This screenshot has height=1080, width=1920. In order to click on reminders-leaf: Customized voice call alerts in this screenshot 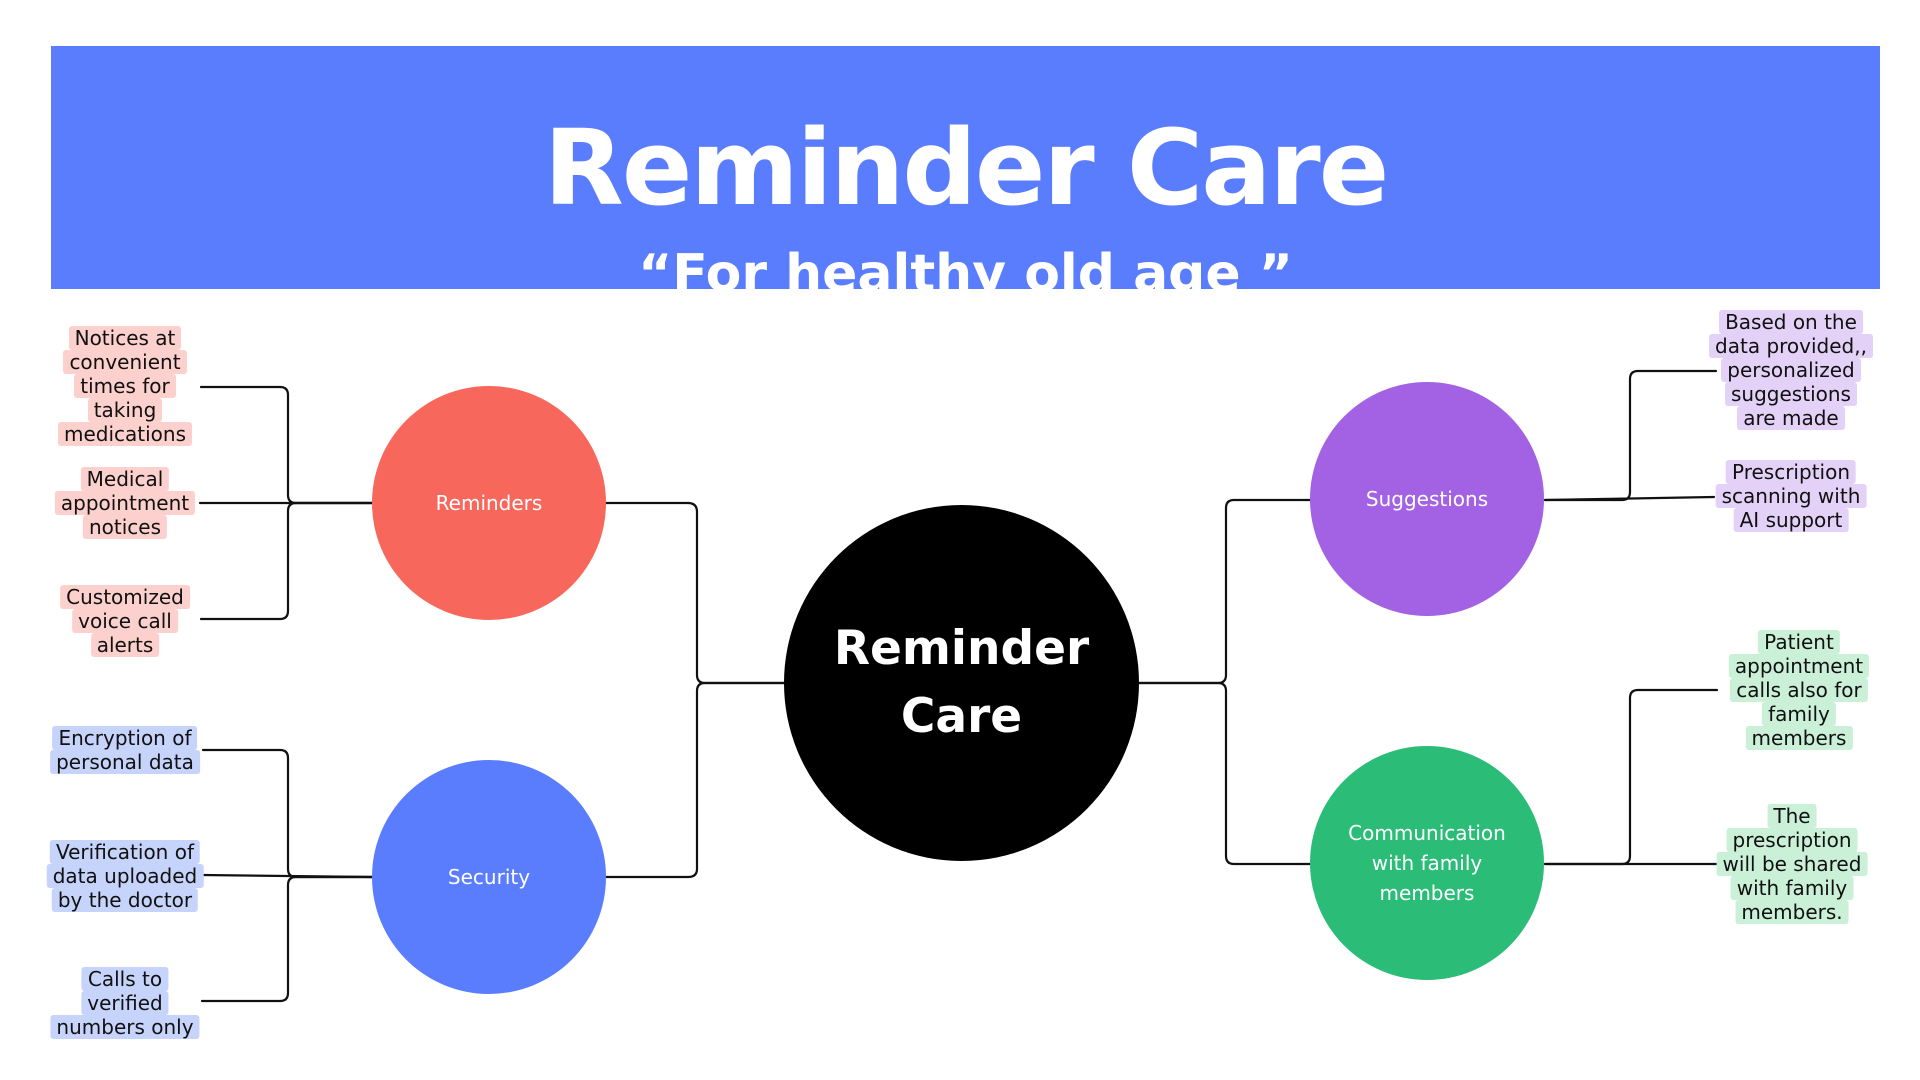, I will do `click(125, 621)`.